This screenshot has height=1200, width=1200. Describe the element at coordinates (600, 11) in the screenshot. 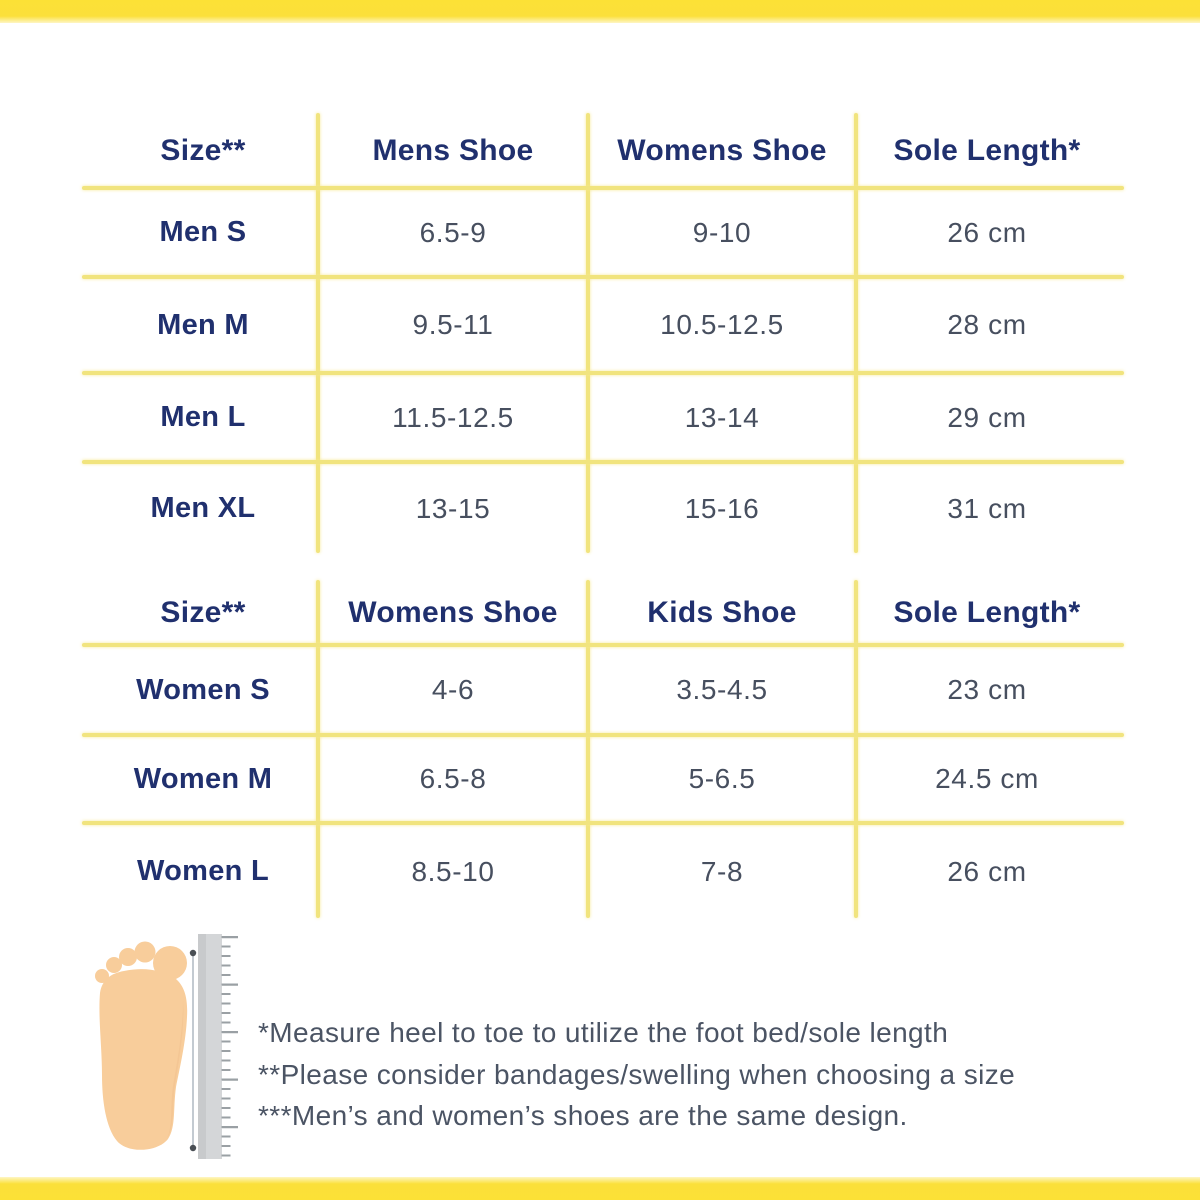

I see `top-yellow-border` at that location.